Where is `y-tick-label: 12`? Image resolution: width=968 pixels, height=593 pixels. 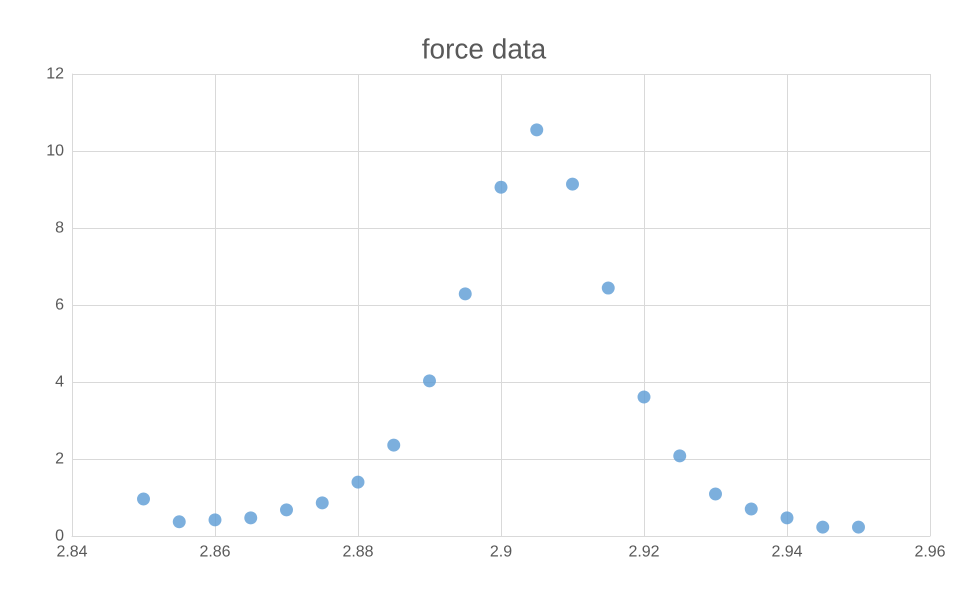 y-tick-label: 12 is located at coordinates (55, 74).